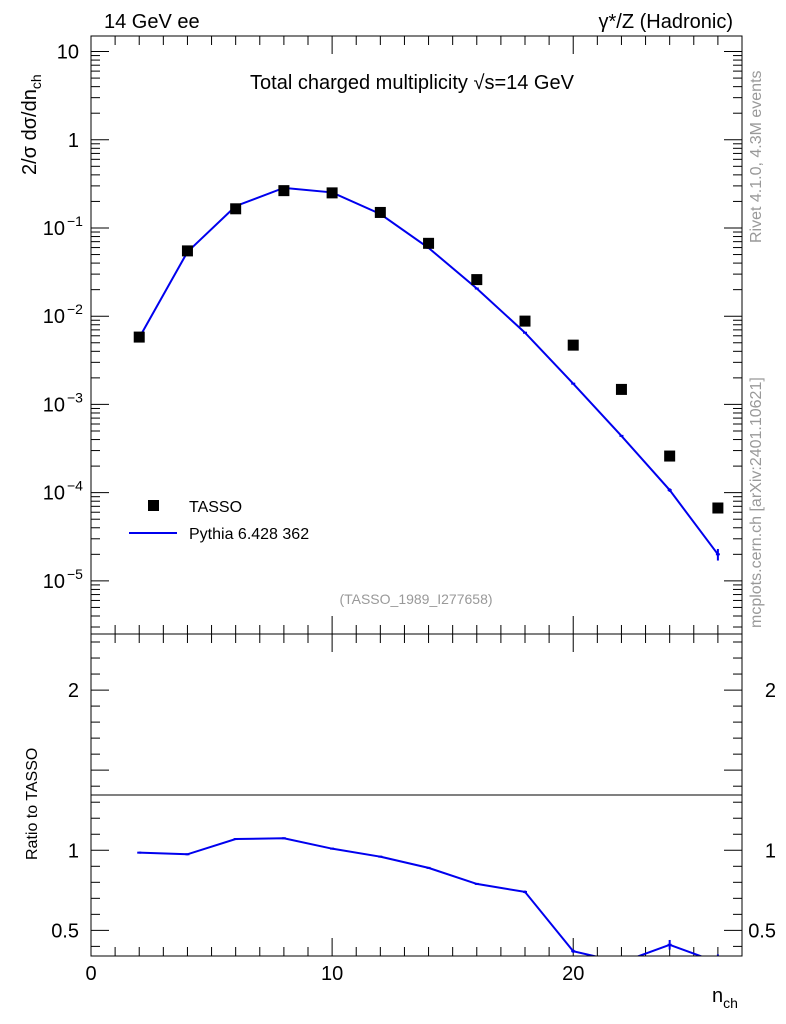  What do you see at coordinates (762, 931) in the screenshot?
I see `ratio-y-tick-label-right: 0.5` at bounding box center [762, 931].